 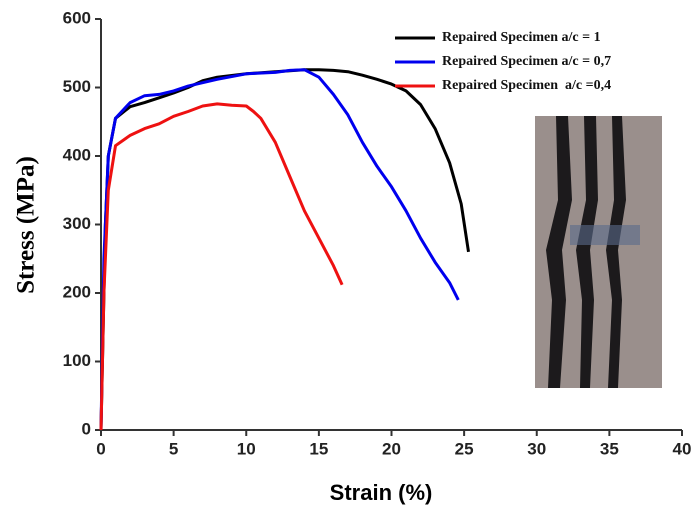 I want to click on legend-label: Repaired Specimen a/c =0,4, so click(x=526, y=85).